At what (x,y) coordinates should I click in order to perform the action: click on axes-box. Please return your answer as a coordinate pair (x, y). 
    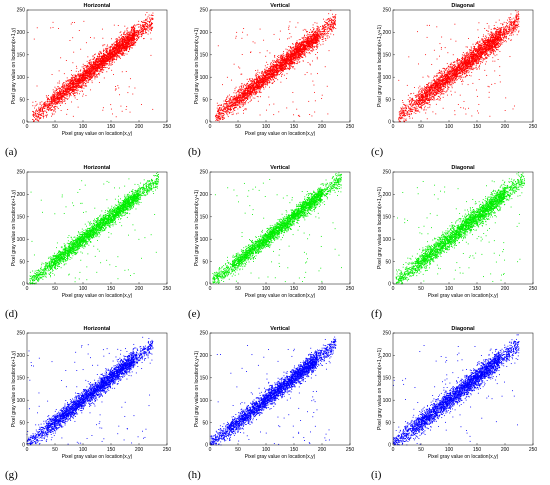
    Looking at the image, I should click on (97, 66).